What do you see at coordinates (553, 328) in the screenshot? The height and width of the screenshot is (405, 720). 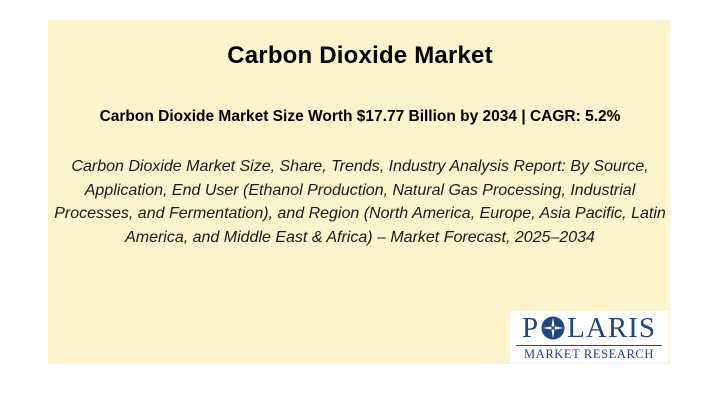 I see `compass-star-icon` at bounding box center [553, 328].